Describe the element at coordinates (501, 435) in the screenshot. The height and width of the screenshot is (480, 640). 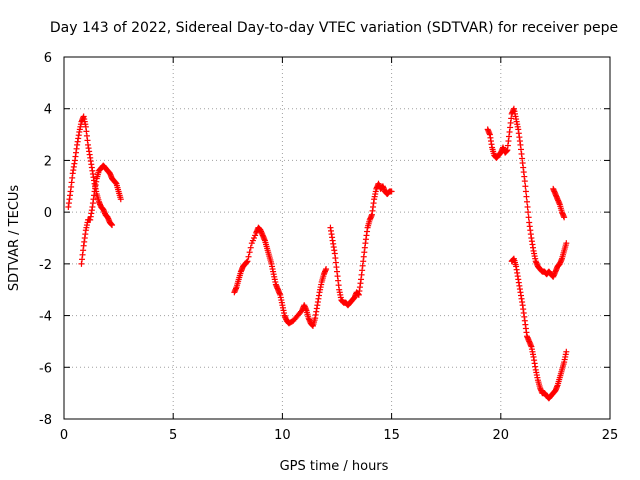
I see `x-tick-label: 20` at that location.